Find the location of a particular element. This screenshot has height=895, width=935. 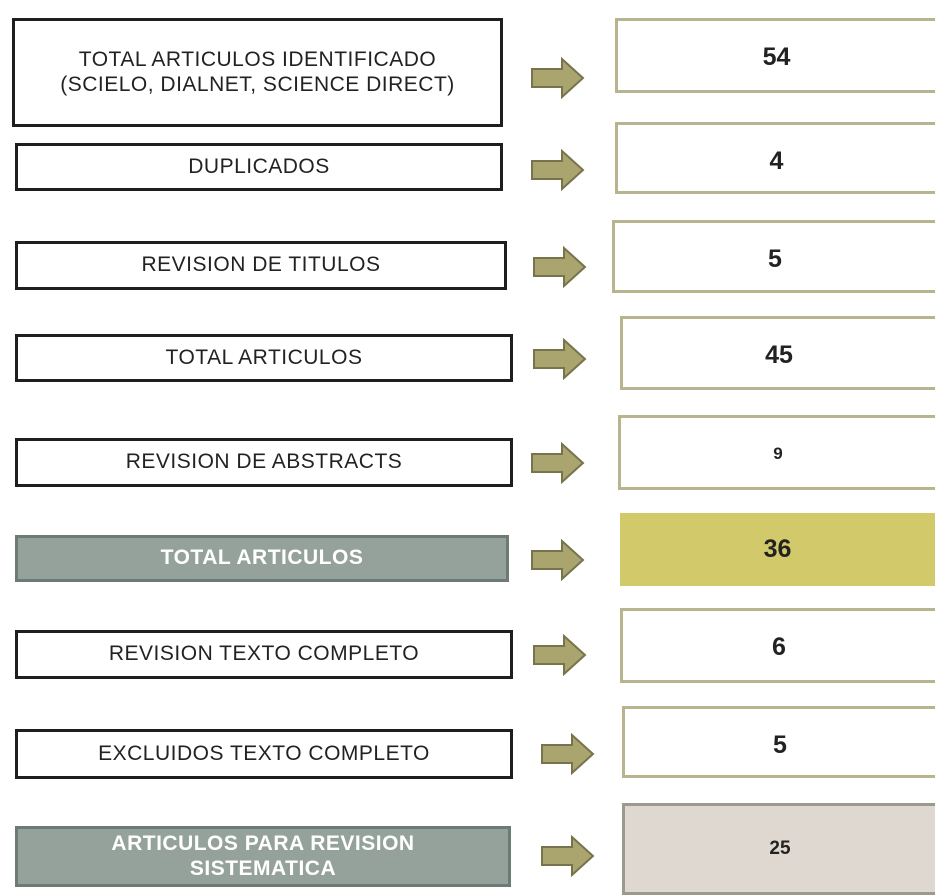

step-count: 9 is located at coordinates (776, 452).